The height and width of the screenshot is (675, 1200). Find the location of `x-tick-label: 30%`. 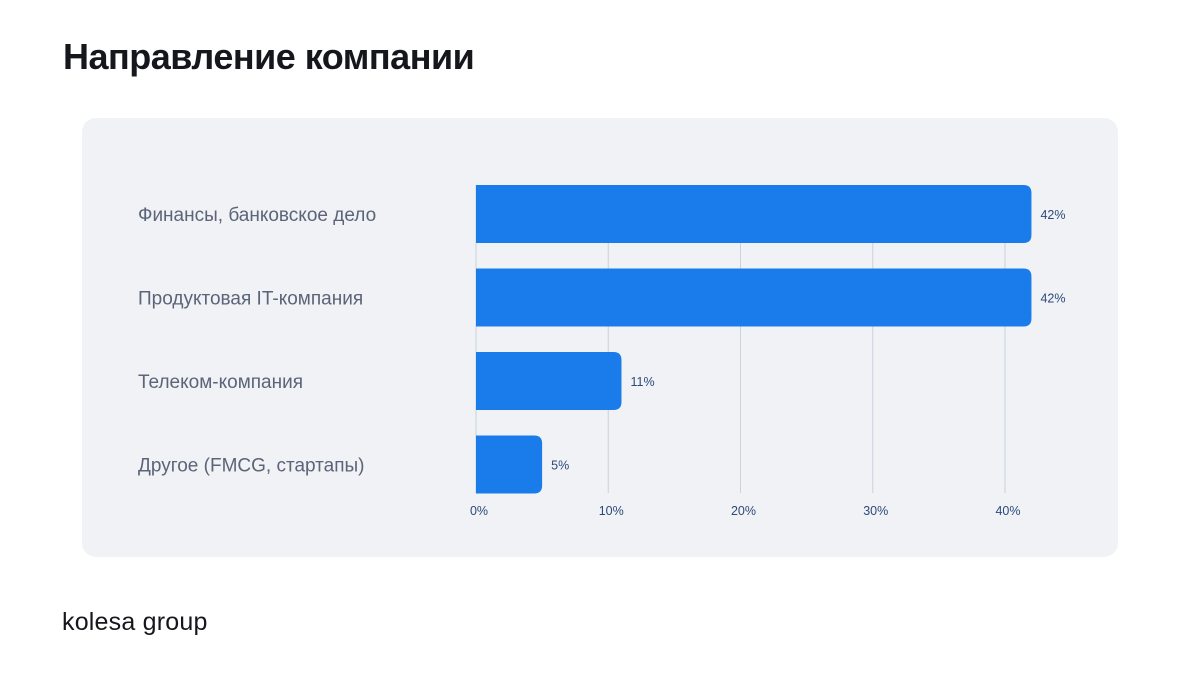

x-tick-label: 30% is located at coordinates (875, 511).